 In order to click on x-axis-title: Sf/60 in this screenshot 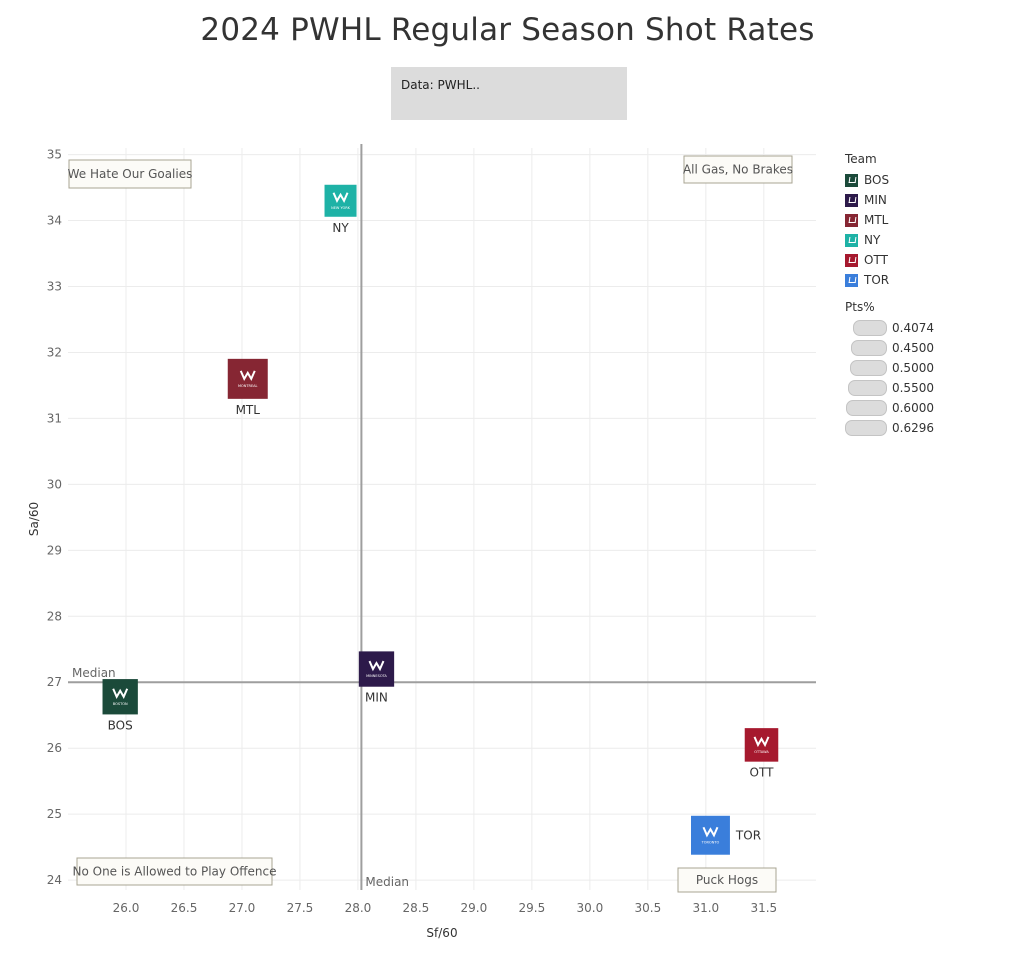, I will do `click(441, 933)`.